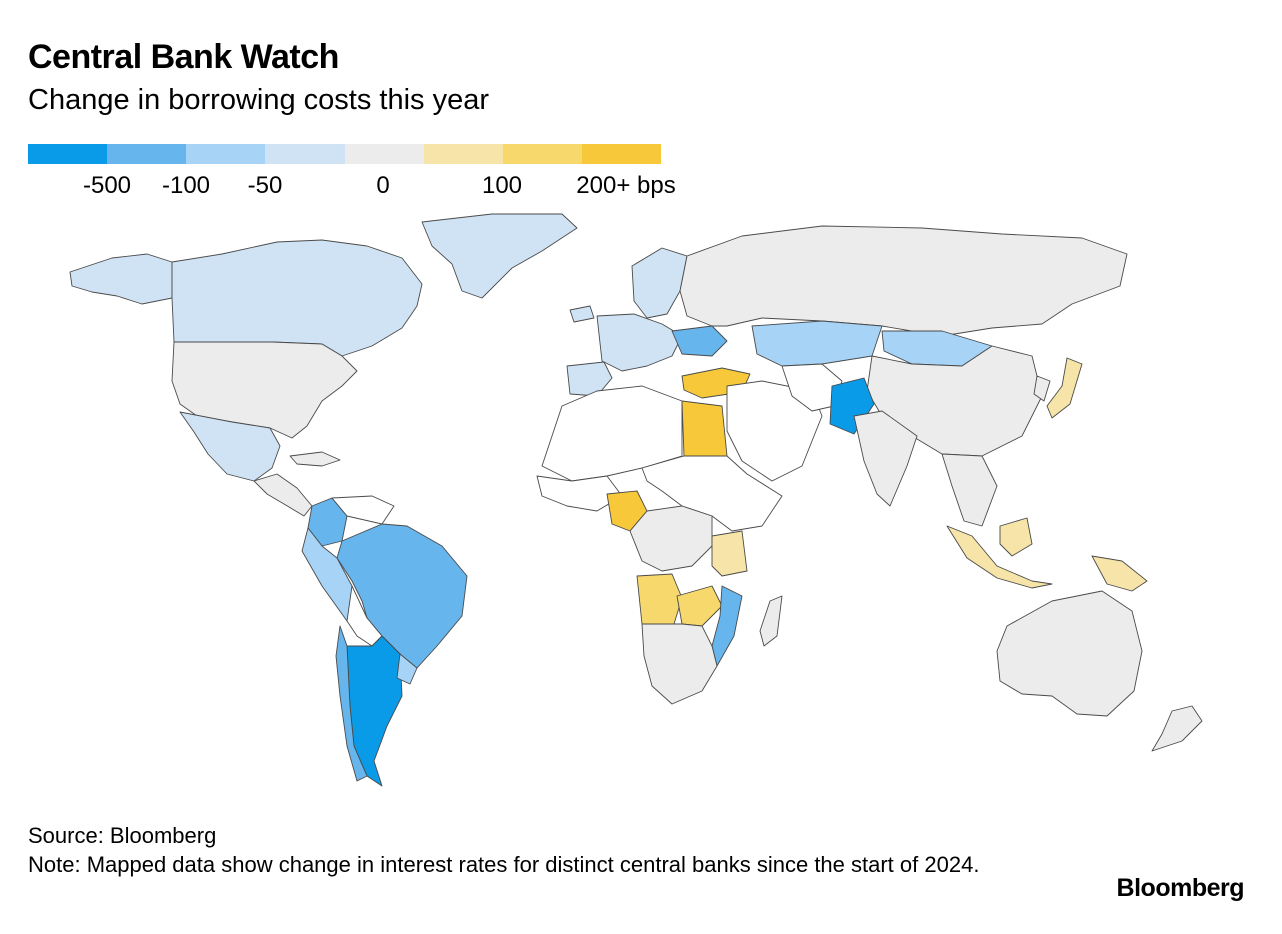 The width and height of the screenshot is (1282, 934). What do you see at coordinates (659, 599) in the screenshot?
I see `region-angola` at bounding box center [659, 599].